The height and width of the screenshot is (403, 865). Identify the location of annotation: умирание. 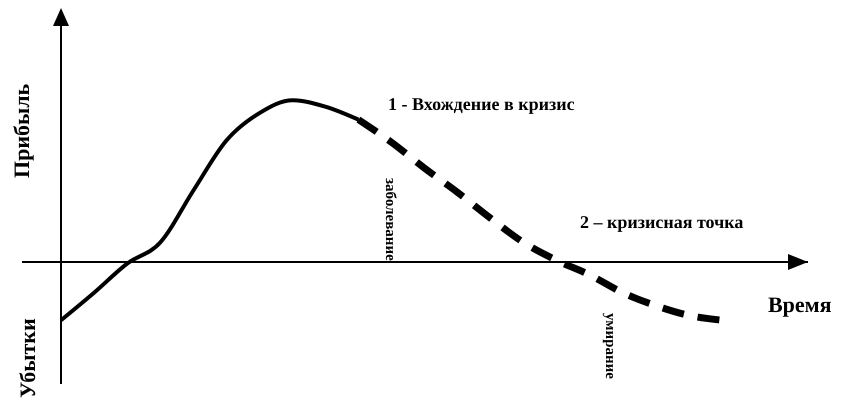
(609, 346).